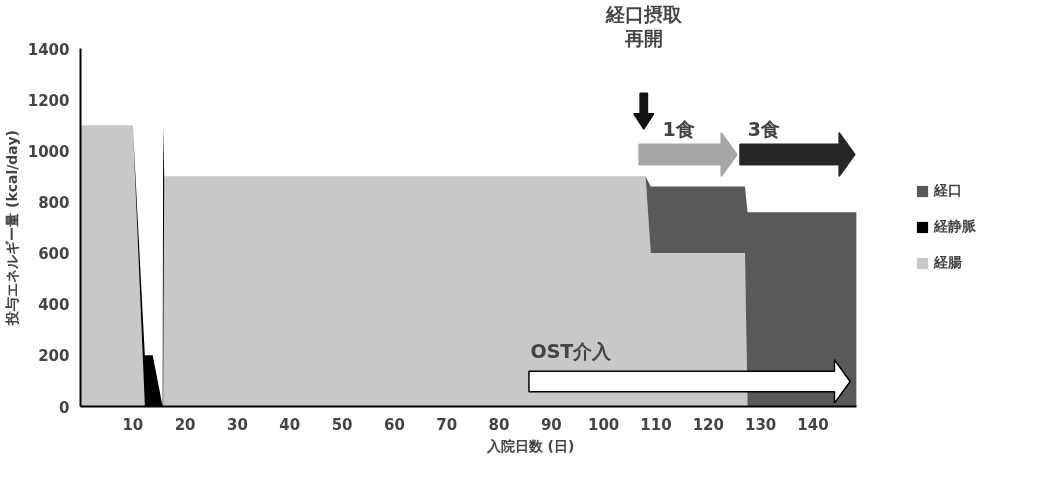 The height and width of the screenshot is (485, 1053). Describe the element at coordinates (54, 202) in the screenshot. I see `y-tick-label: 800` at that location.